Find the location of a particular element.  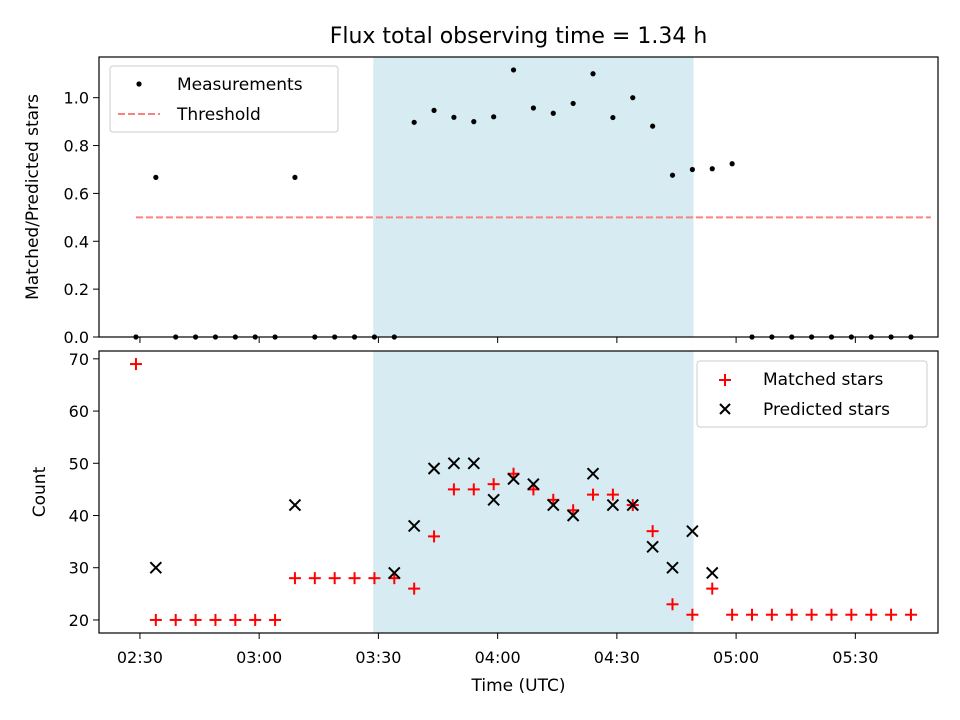

y-tick-label: 0.4 is located at coordinates (76, 241).